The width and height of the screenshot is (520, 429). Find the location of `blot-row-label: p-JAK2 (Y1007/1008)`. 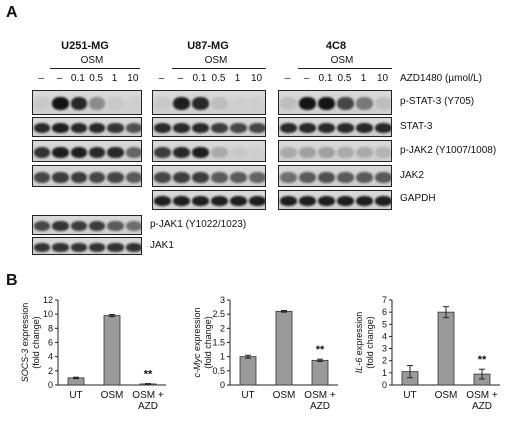

blot-row-label: p-JAK2 (Y1007/1008) is located at coordinates (448, 150).